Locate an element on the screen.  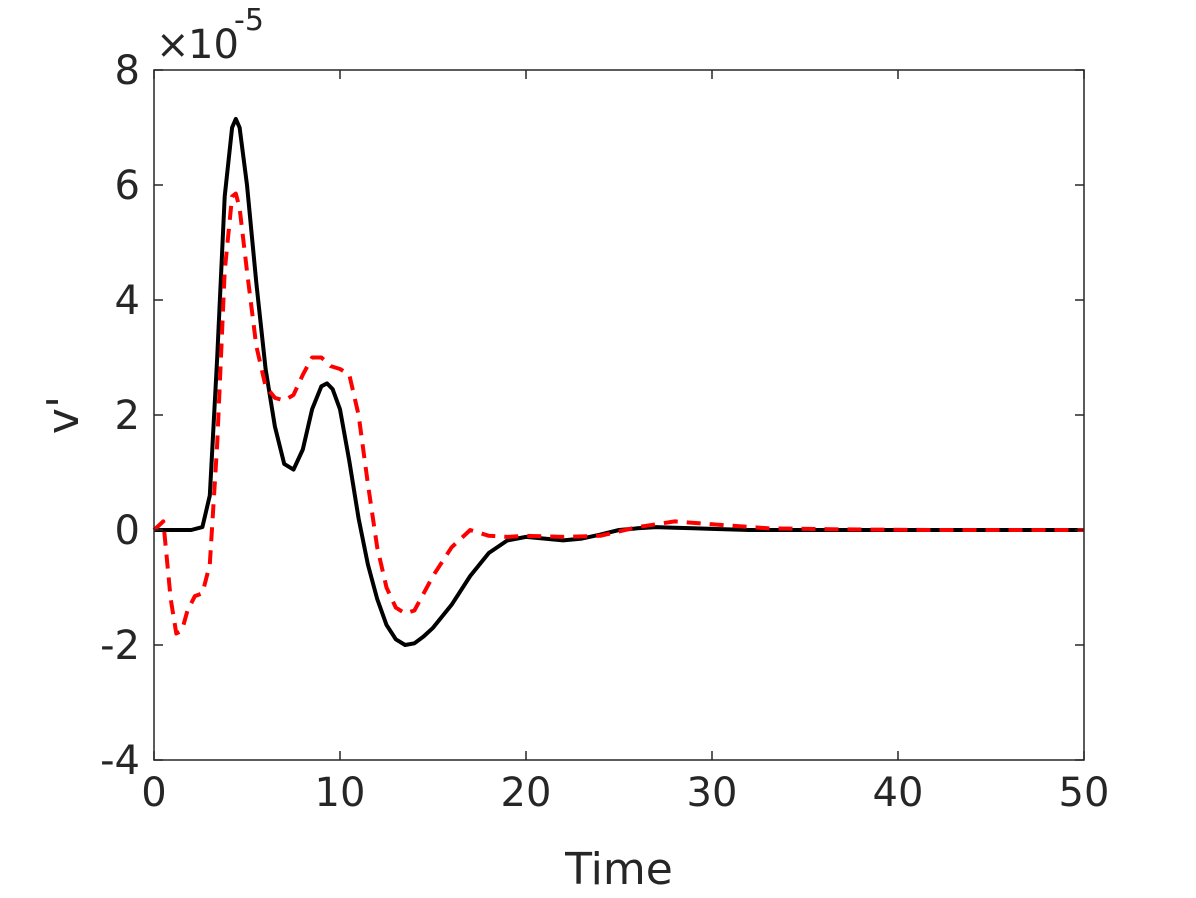
x-axis-label: Time is located at coordinates (618, 869).